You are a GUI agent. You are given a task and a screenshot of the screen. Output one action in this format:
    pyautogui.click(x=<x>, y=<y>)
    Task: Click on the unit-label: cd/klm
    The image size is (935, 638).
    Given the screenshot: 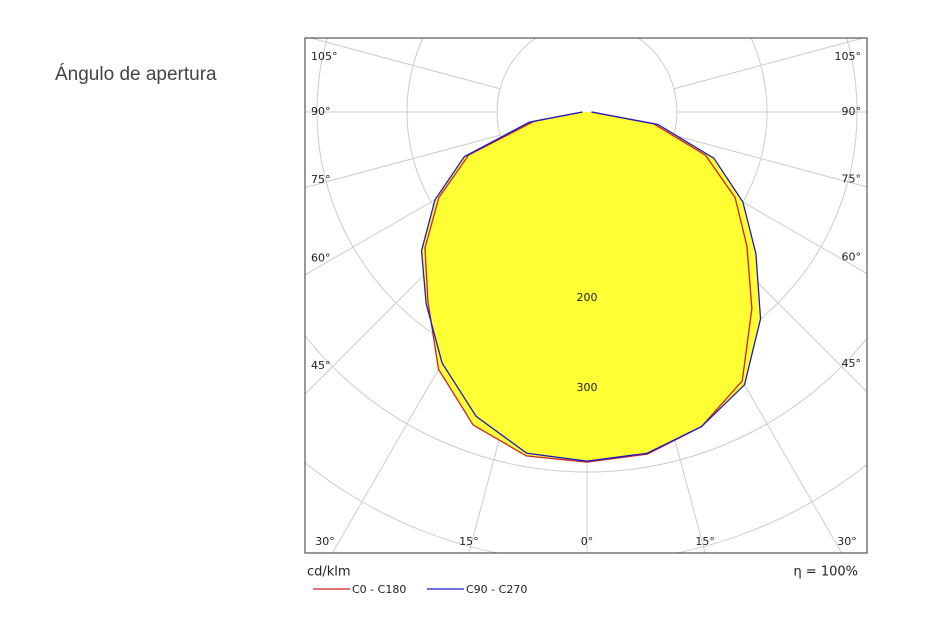 What is the action you would take?
    pyautogui.click(x=329, y=572)
    